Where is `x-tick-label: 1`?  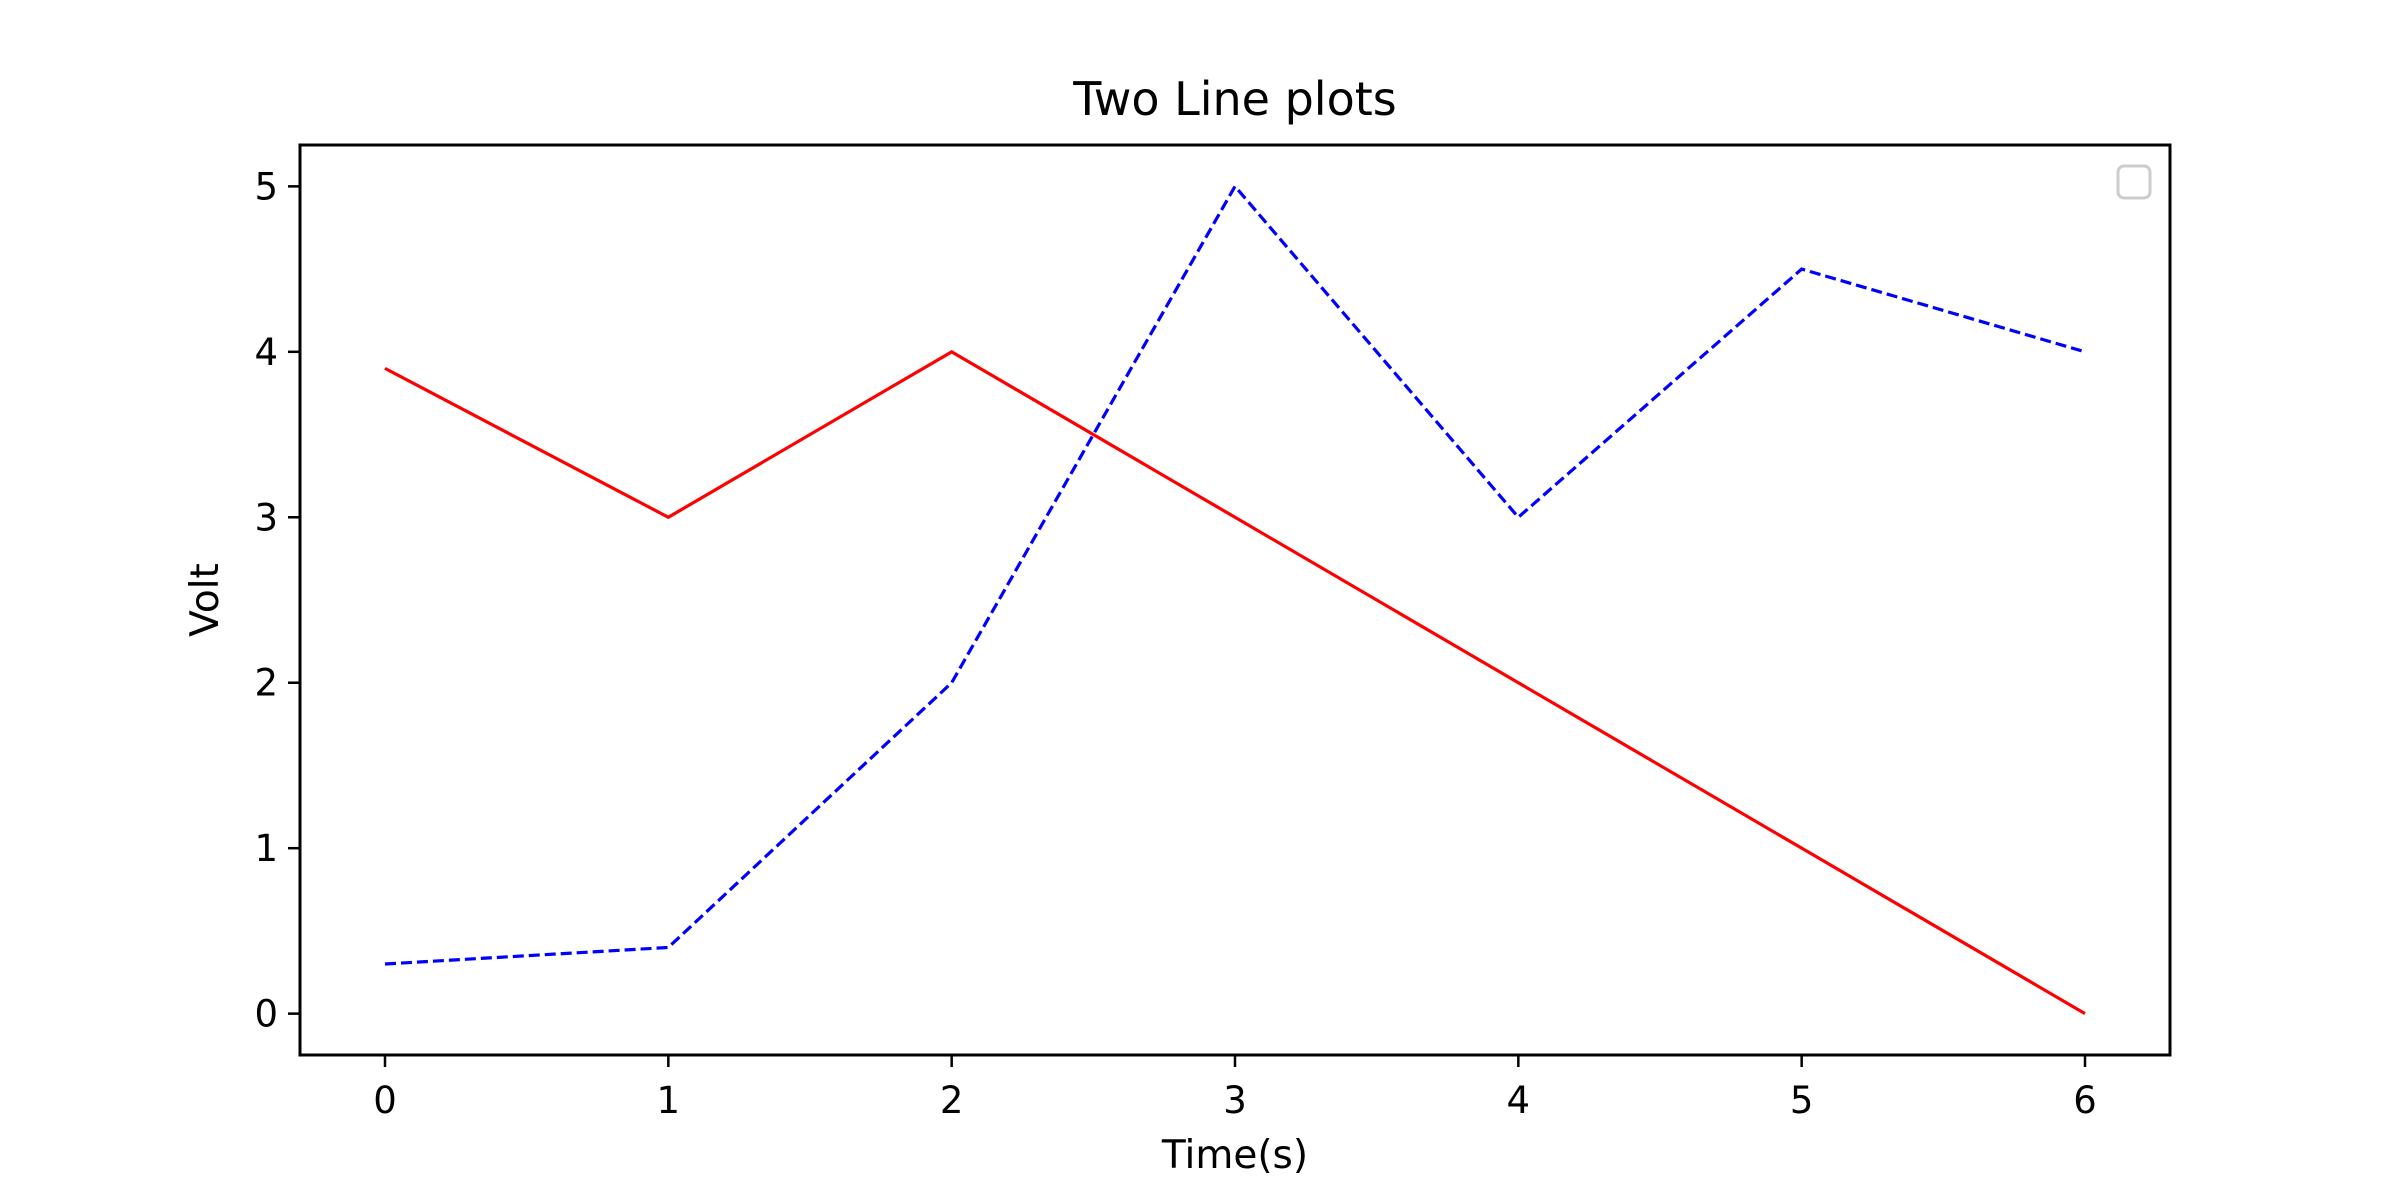 x-tick-label: 1 is located at coordinates (669, 1100).